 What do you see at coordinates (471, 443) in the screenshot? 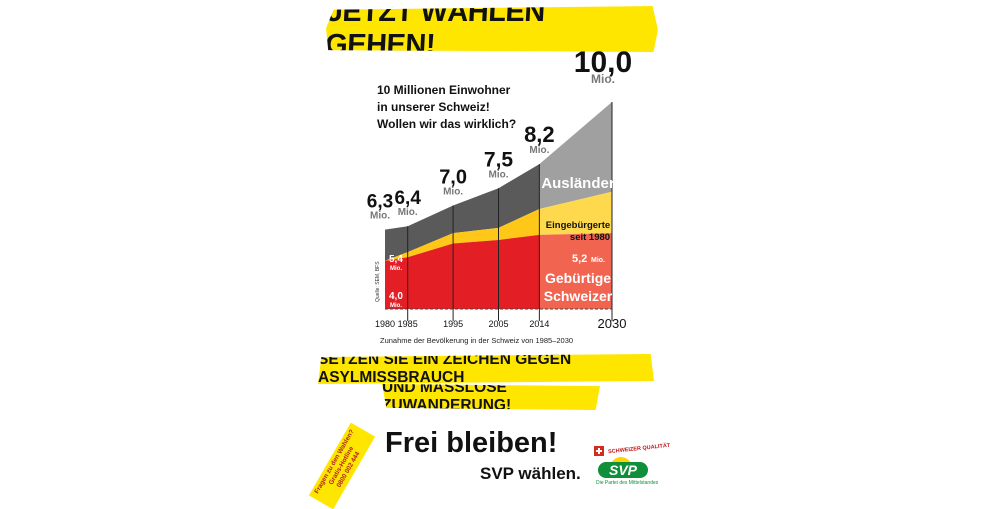
I see `frei-bleiben-text: Frei bleiben!` at bounding box center [471, 443].